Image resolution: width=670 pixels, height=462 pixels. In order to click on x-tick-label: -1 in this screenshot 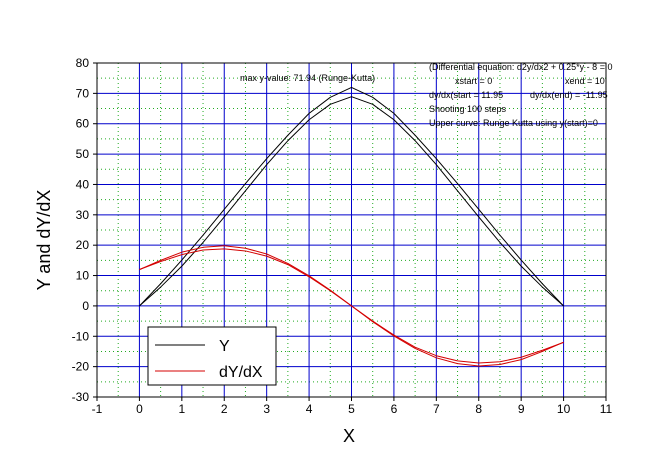, I will do `click(97, 409)`.